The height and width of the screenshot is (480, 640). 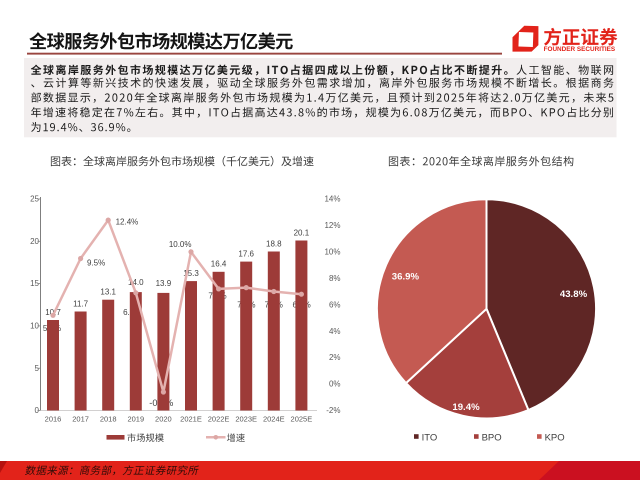 What do you see at coordinates (37, 410) in the screenshot?
I see `svg-text: 0` at bounding box center [37, 410].